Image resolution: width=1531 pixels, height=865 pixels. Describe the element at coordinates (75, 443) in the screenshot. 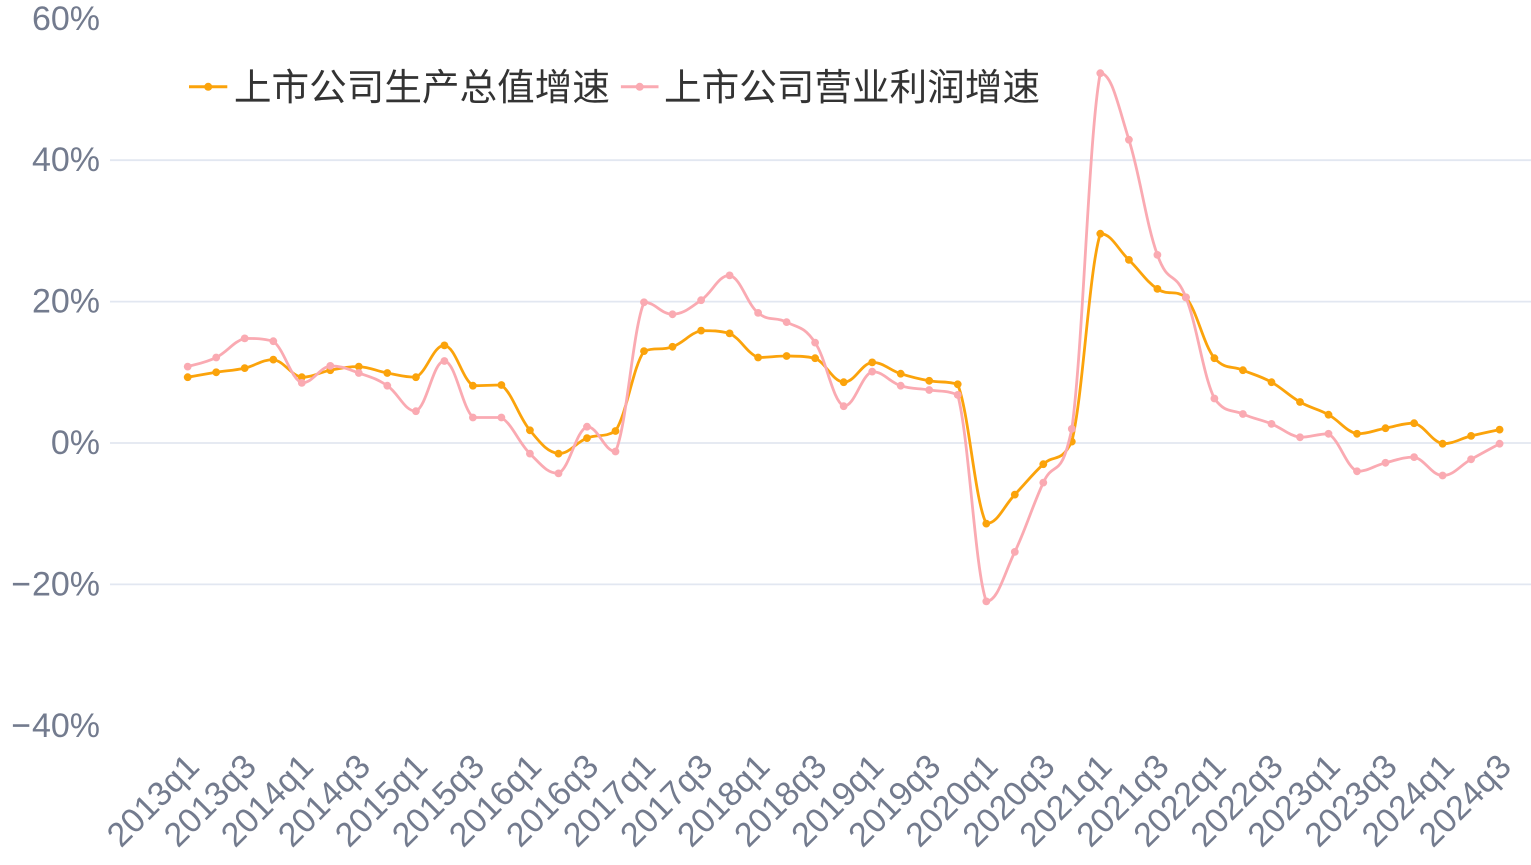

I see `svg-text: 0%` at that location.